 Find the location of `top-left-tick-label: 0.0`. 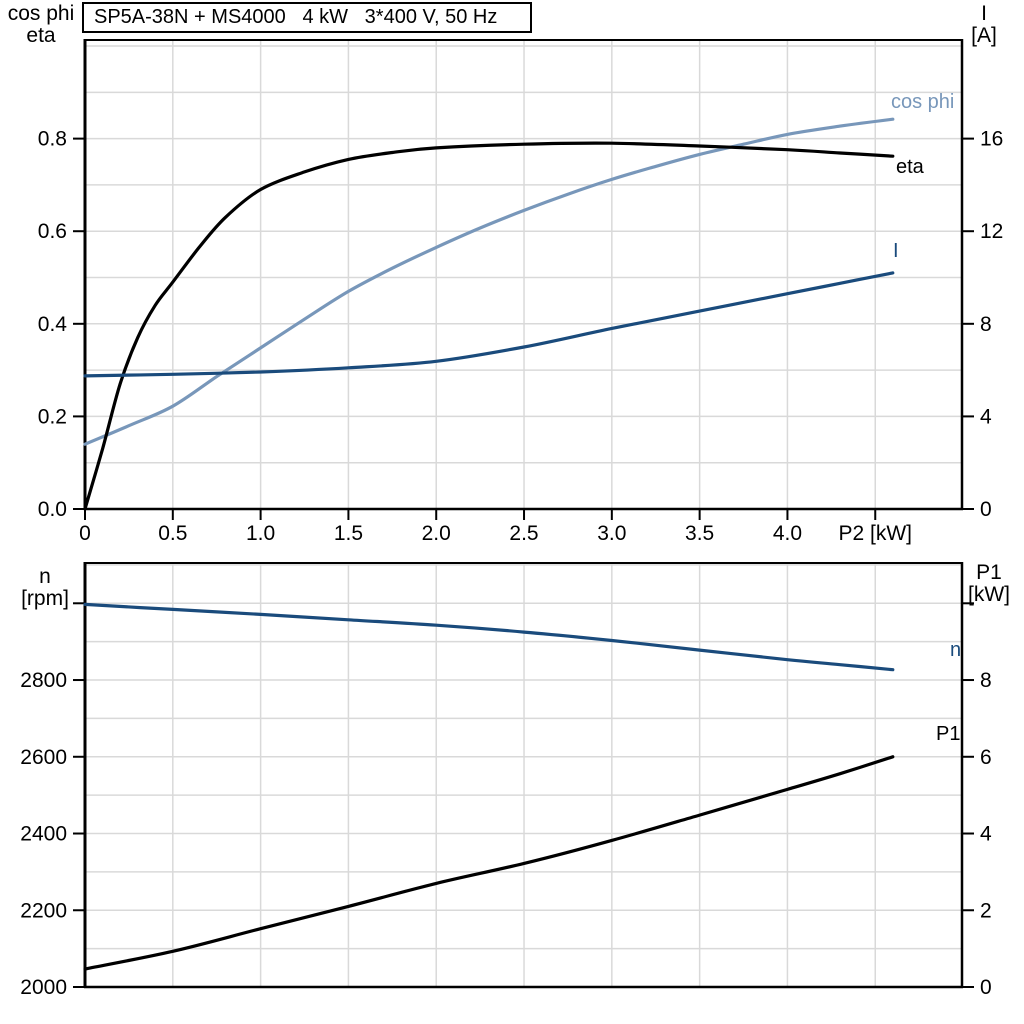

top-left-tick-label: 0.0 is located at coordinates (52, 509).